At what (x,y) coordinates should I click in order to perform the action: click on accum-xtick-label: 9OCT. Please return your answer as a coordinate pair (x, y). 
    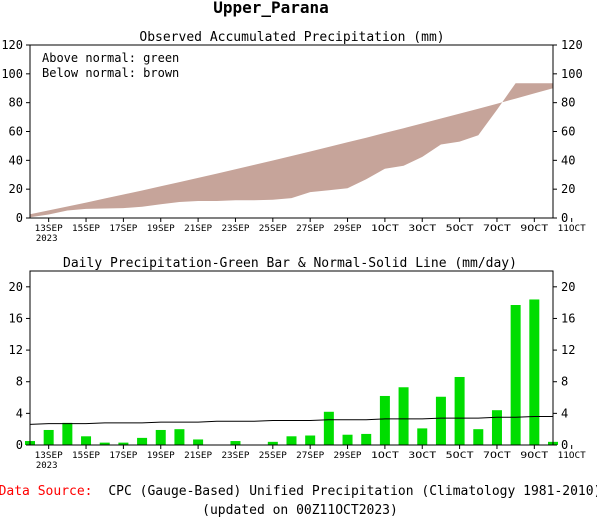
    Looking at the image, I should click on (534, 229).